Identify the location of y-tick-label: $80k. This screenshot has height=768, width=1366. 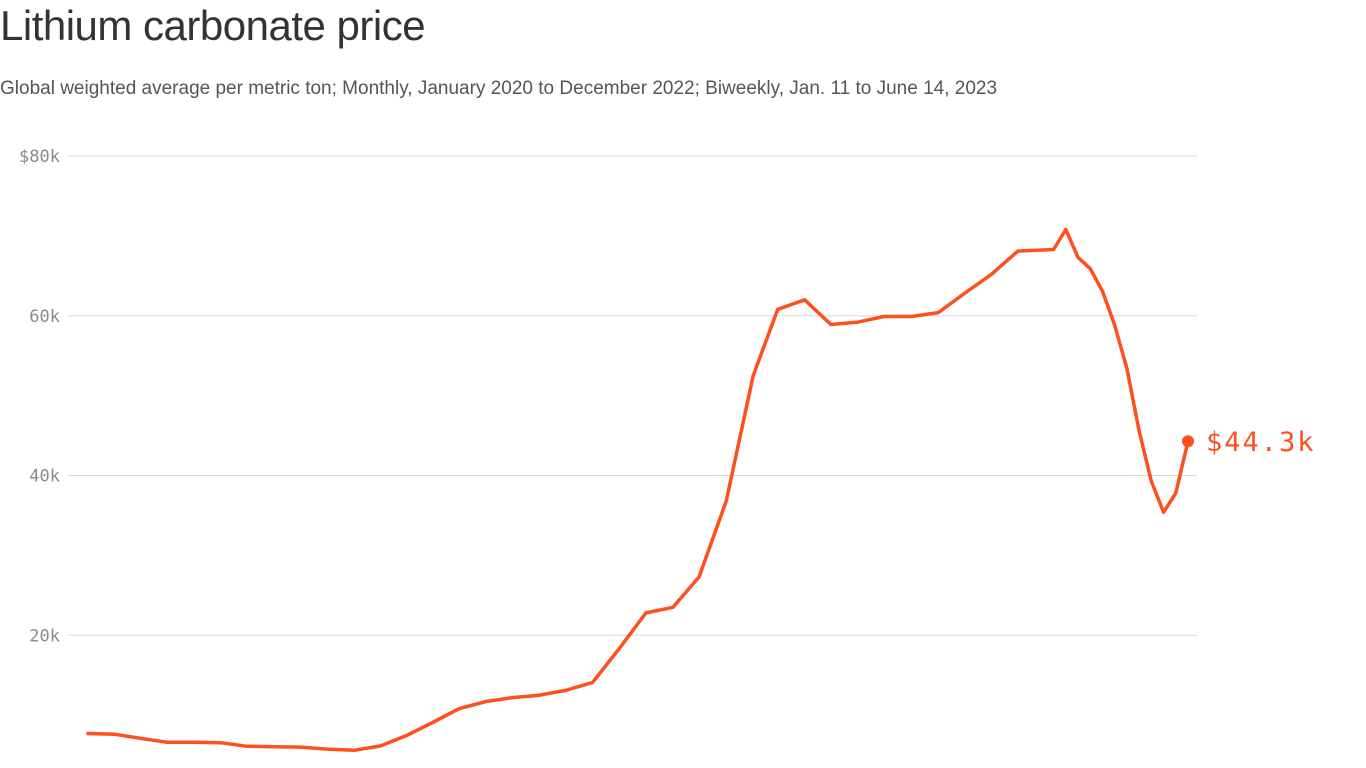
(39, 157).